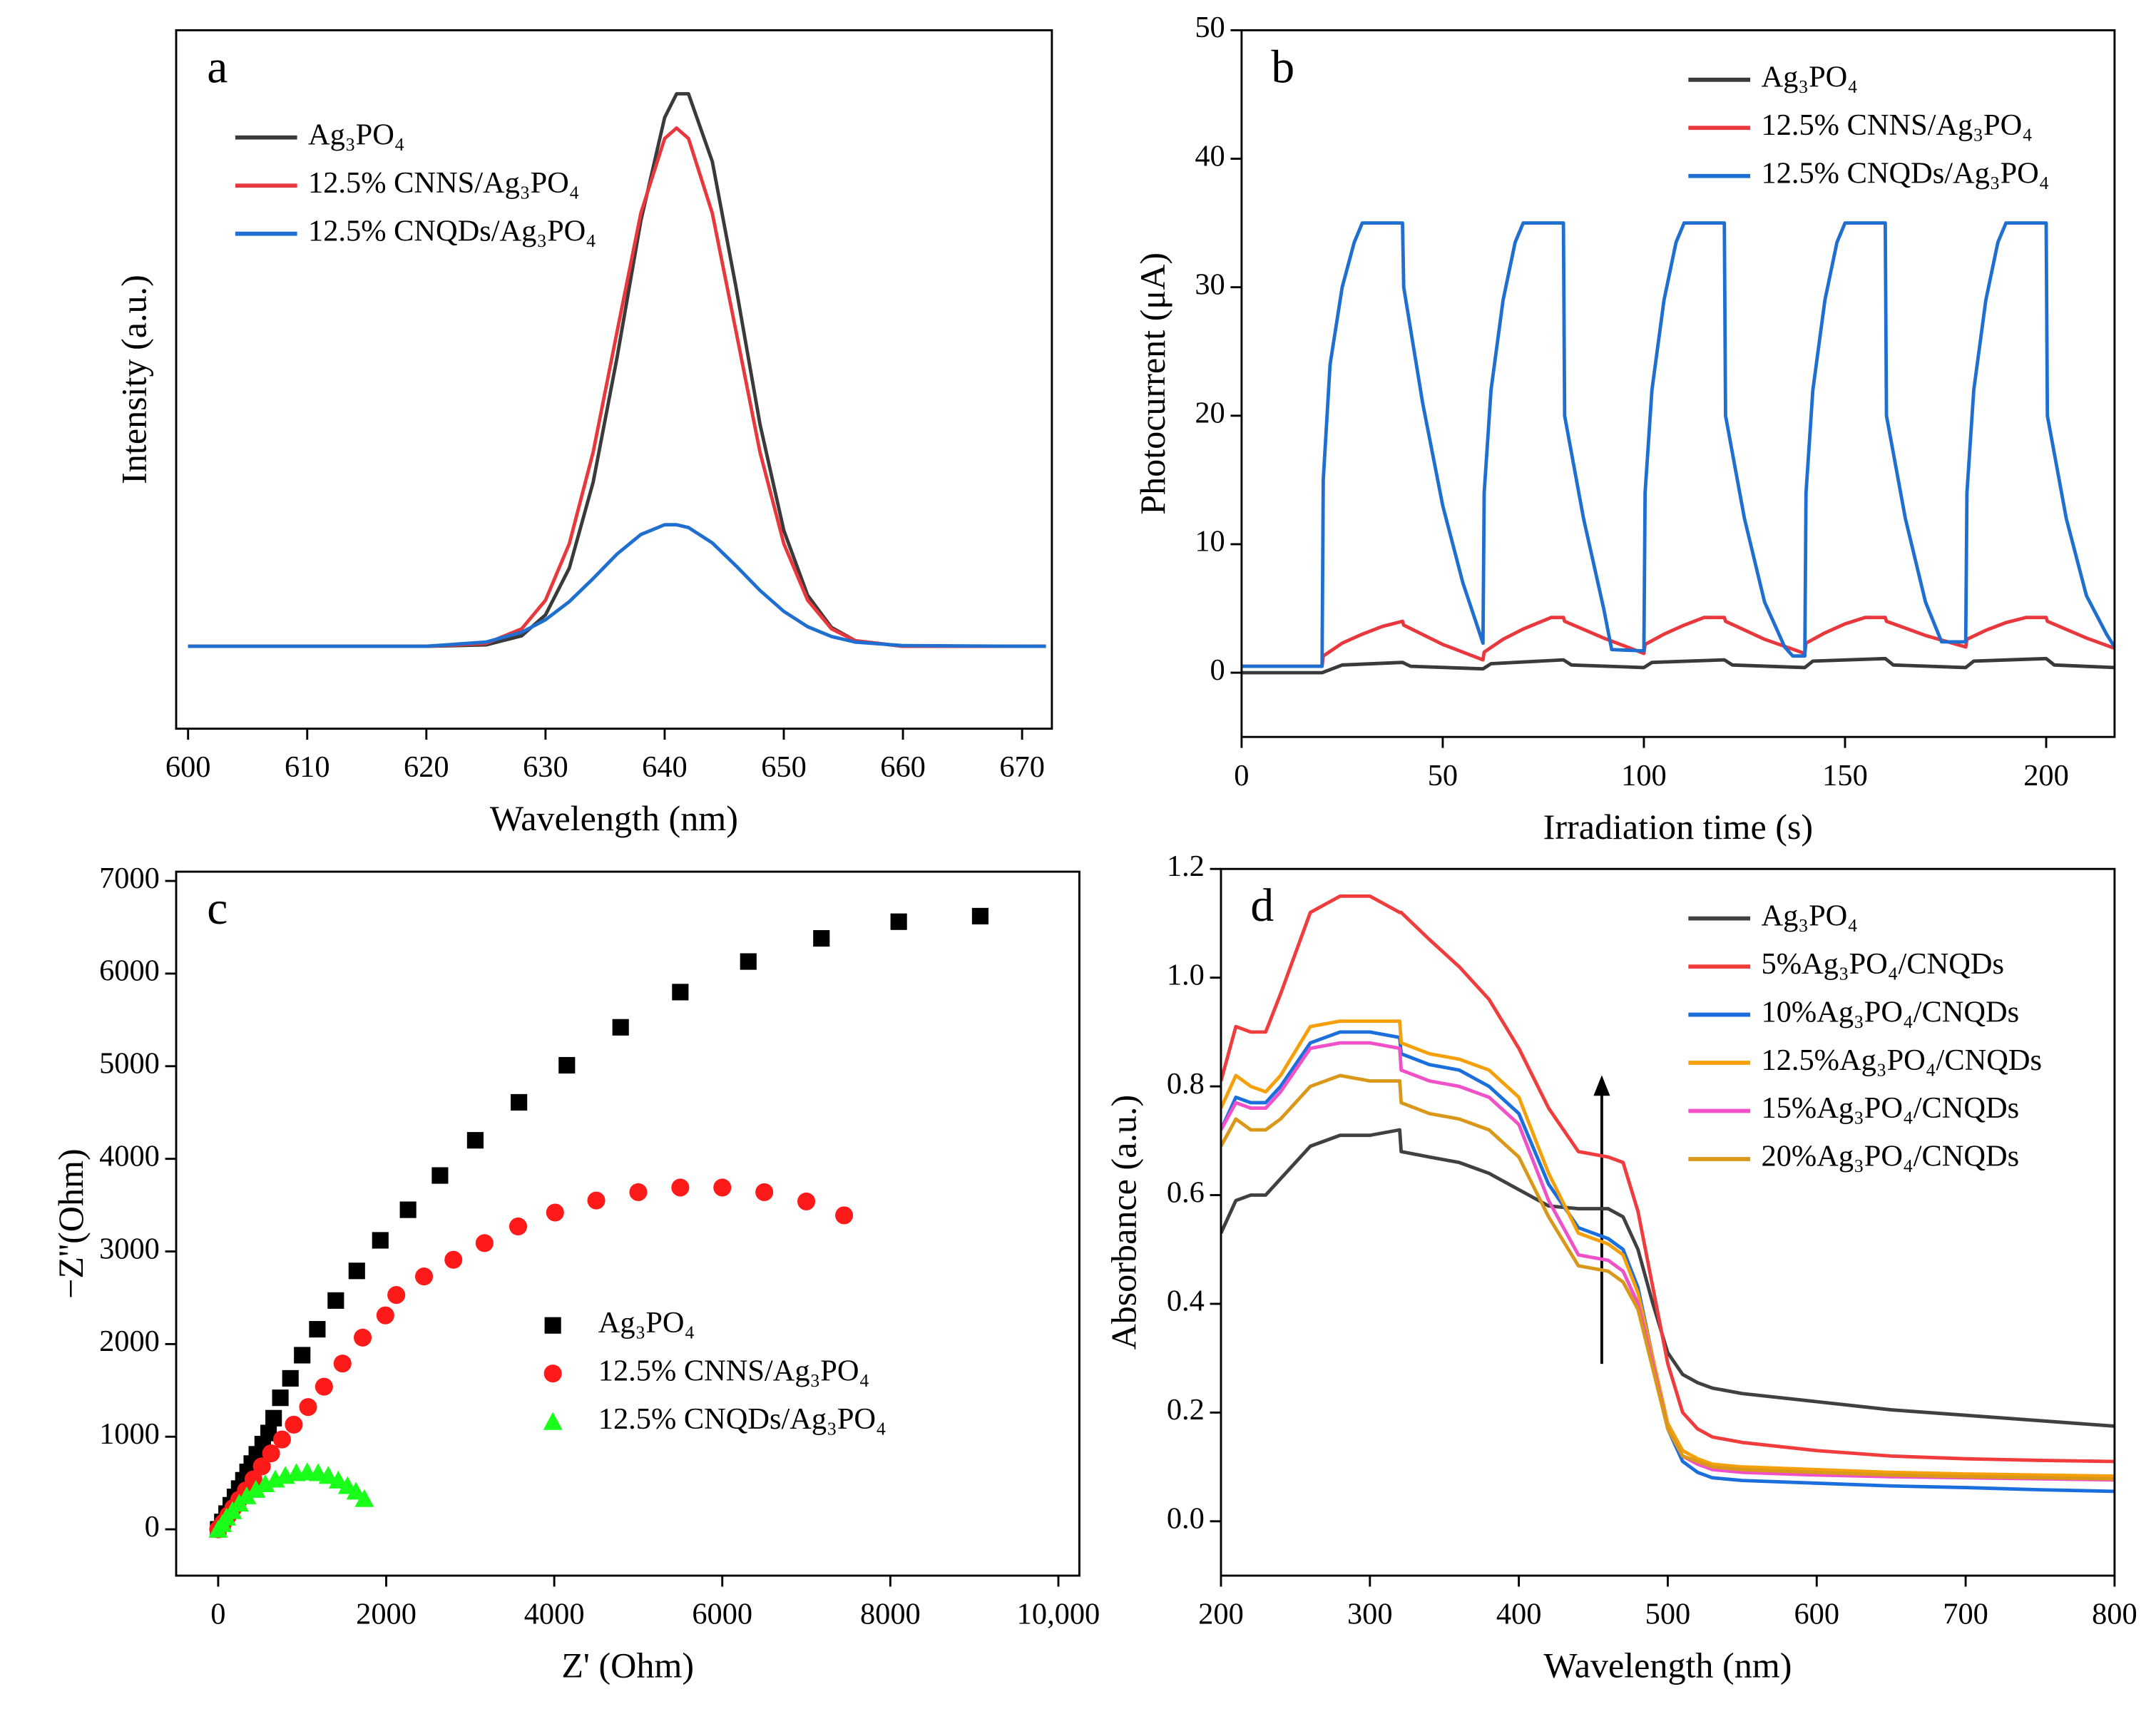 This screenshot has width=2156, height=1709. Describe the element at coordinates (1883, 964) in the screenshot. I see `legend-label: 5%Ag₃PO₄/CNQDs` at that location.